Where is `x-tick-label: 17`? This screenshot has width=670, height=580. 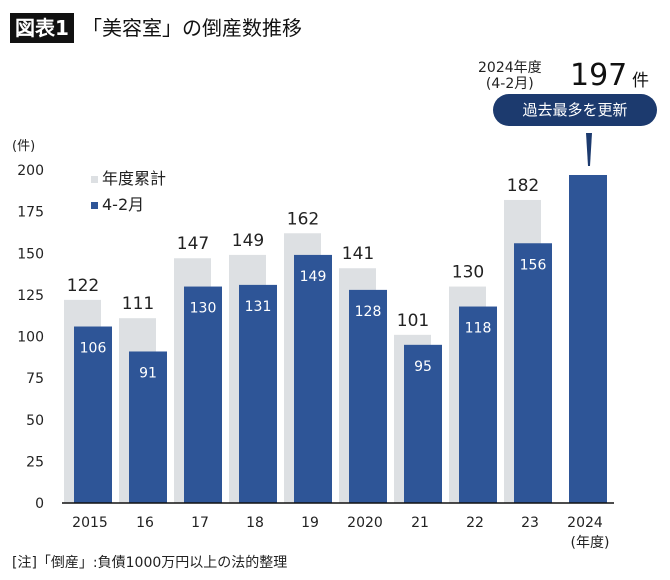
x-tick-label: 17 is located at coordinates (200, 523).